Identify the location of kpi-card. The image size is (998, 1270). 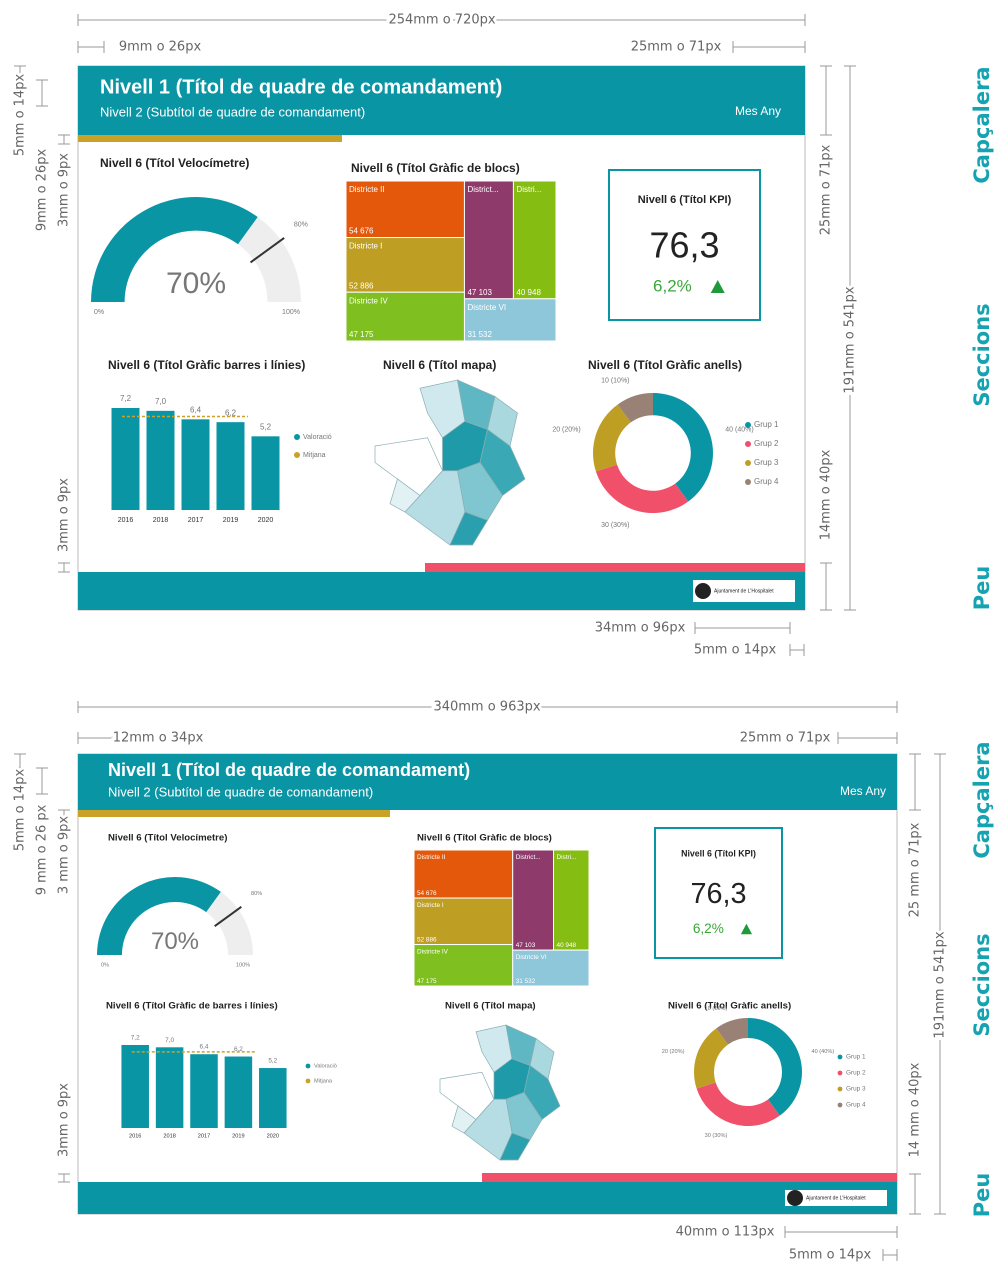
(718, 893).